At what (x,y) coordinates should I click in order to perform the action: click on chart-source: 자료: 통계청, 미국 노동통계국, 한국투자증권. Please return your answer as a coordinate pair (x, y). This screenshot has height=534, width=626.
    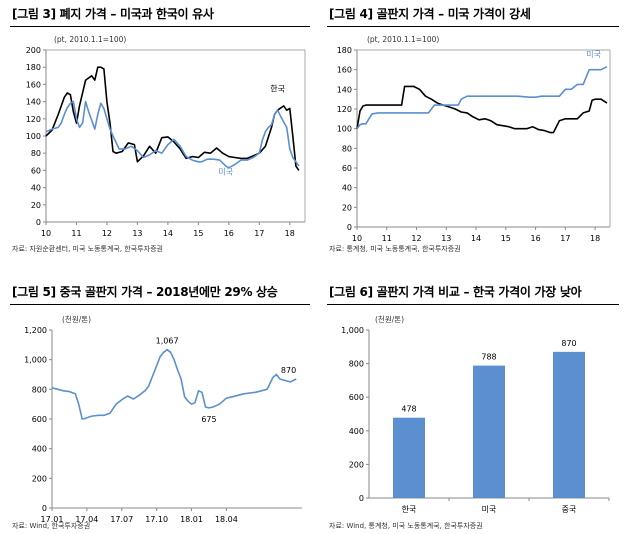
    Looking at the image, I should click on (395, 249).